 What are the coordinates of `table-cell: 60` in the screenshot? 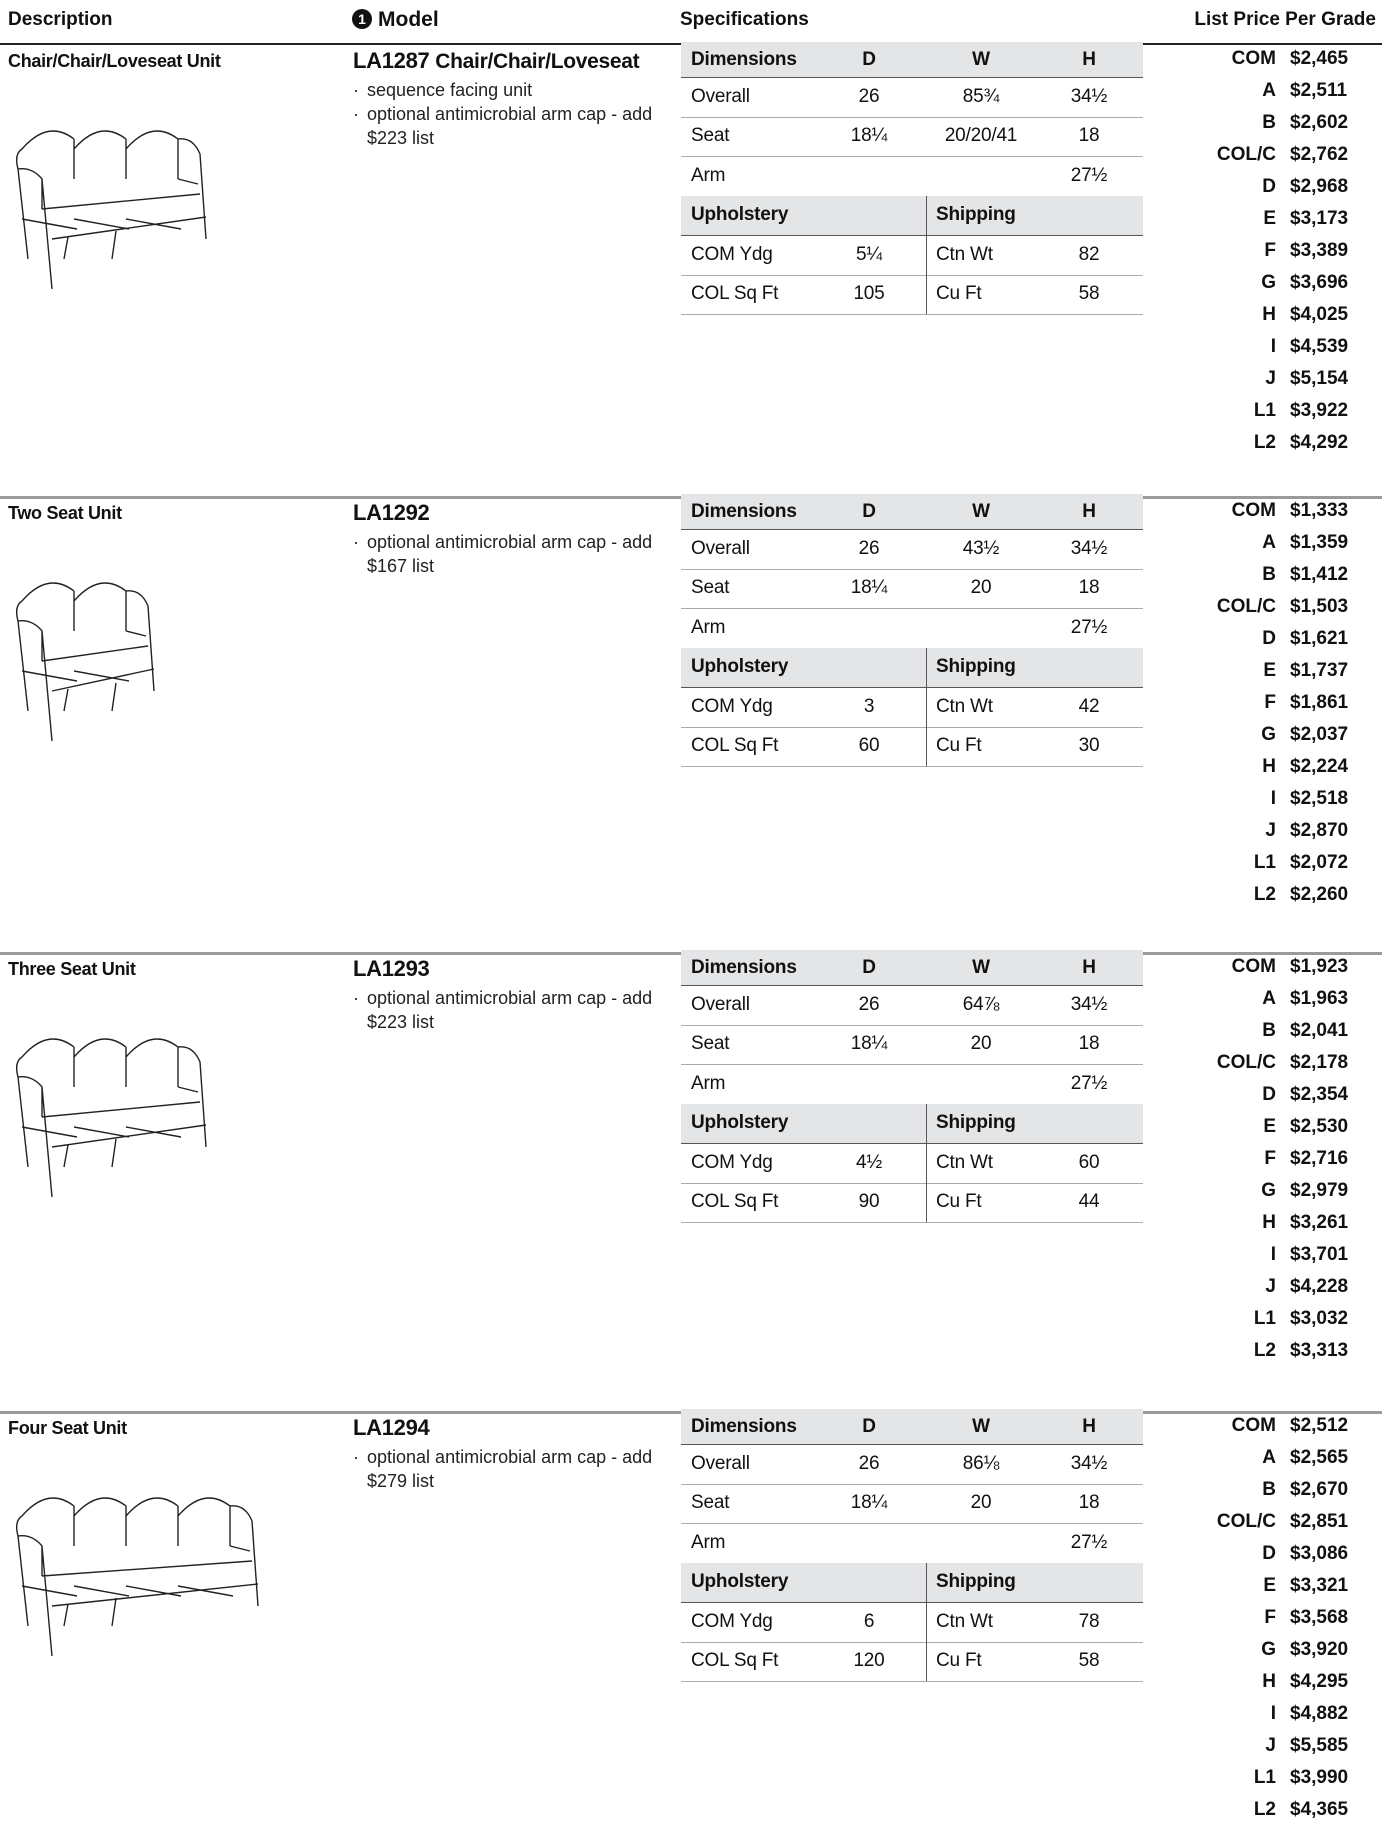 It's located at (869, 746).